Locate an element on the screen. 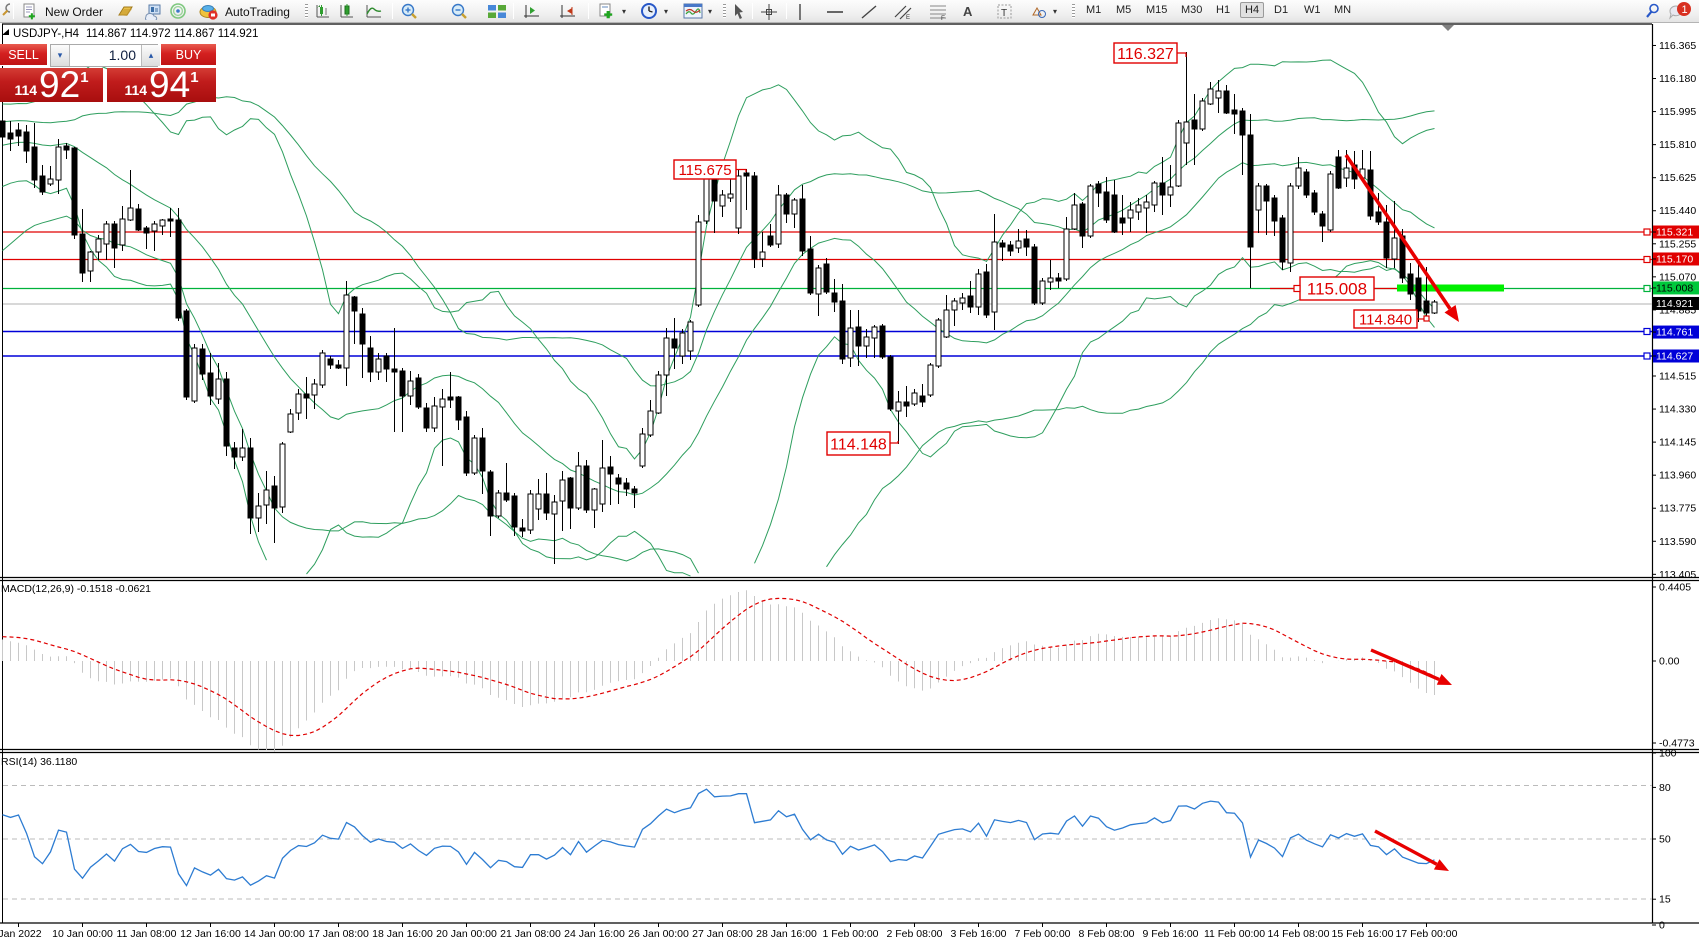  svg-text: 15 Feb 16:00 is located at coordinates (1363, 934).